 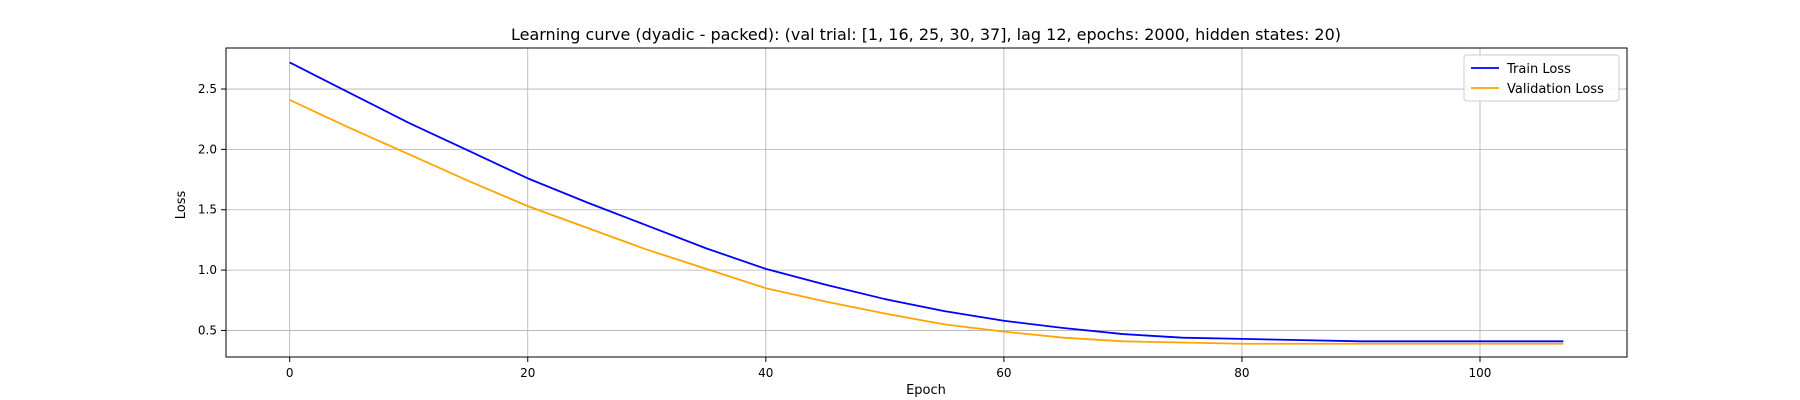 I want to click on x-tick-label: 40, so click(x=765, y=373).